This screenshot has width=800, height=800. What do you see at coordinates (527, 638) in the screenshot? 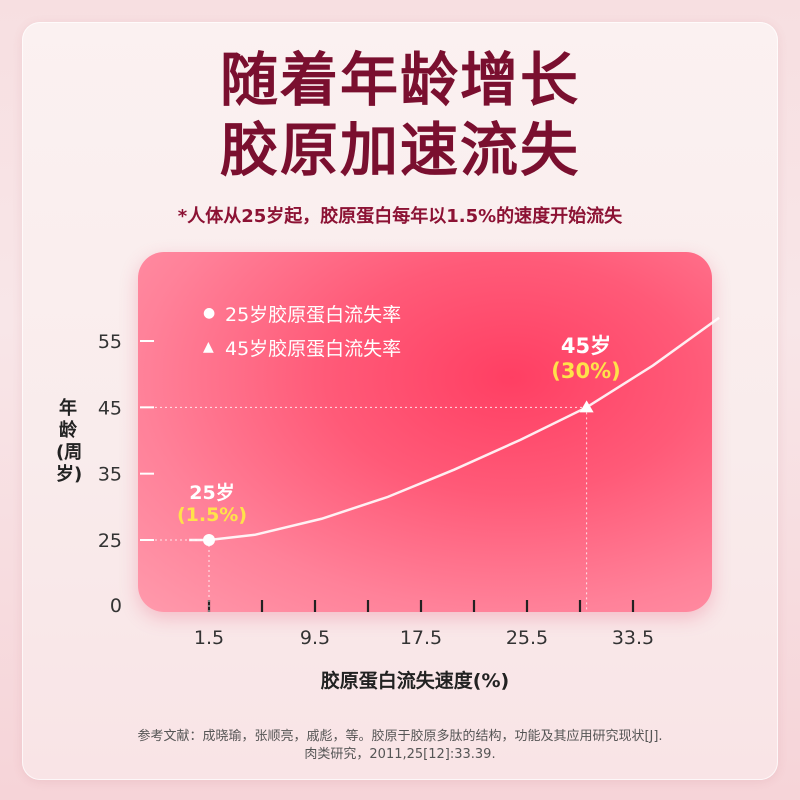
I see `x-tick-label: 25.5` at bounding box center [527, 638].